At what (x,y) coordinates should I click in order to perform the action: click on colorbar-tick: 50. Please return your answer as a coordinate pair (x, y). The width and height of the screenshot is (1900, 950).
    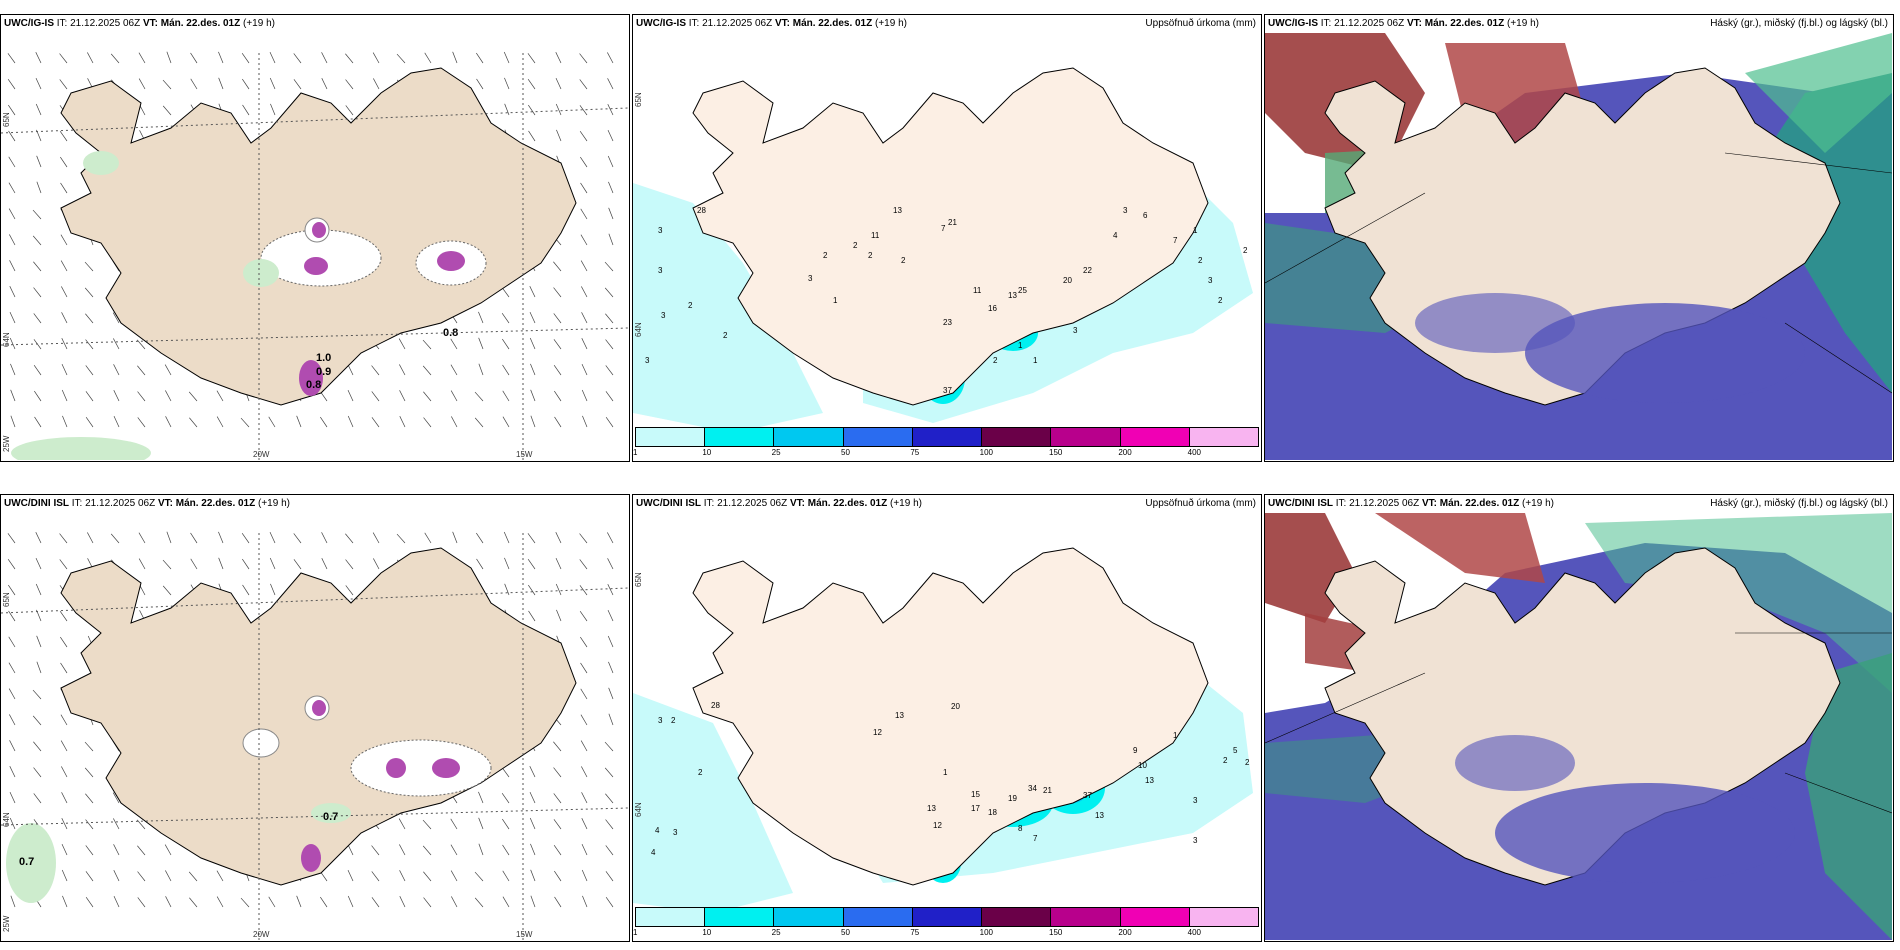
    Looking at the image, I should click on (845, 452).